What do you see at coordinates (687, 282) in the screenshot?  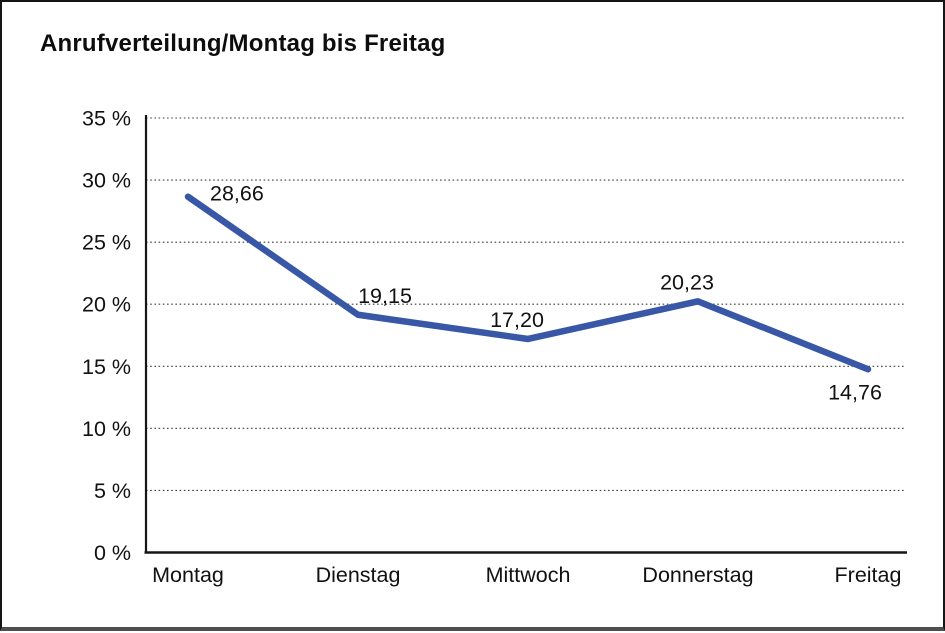 I see `data-point-label: 20,23` at bounding box center [687, 282].